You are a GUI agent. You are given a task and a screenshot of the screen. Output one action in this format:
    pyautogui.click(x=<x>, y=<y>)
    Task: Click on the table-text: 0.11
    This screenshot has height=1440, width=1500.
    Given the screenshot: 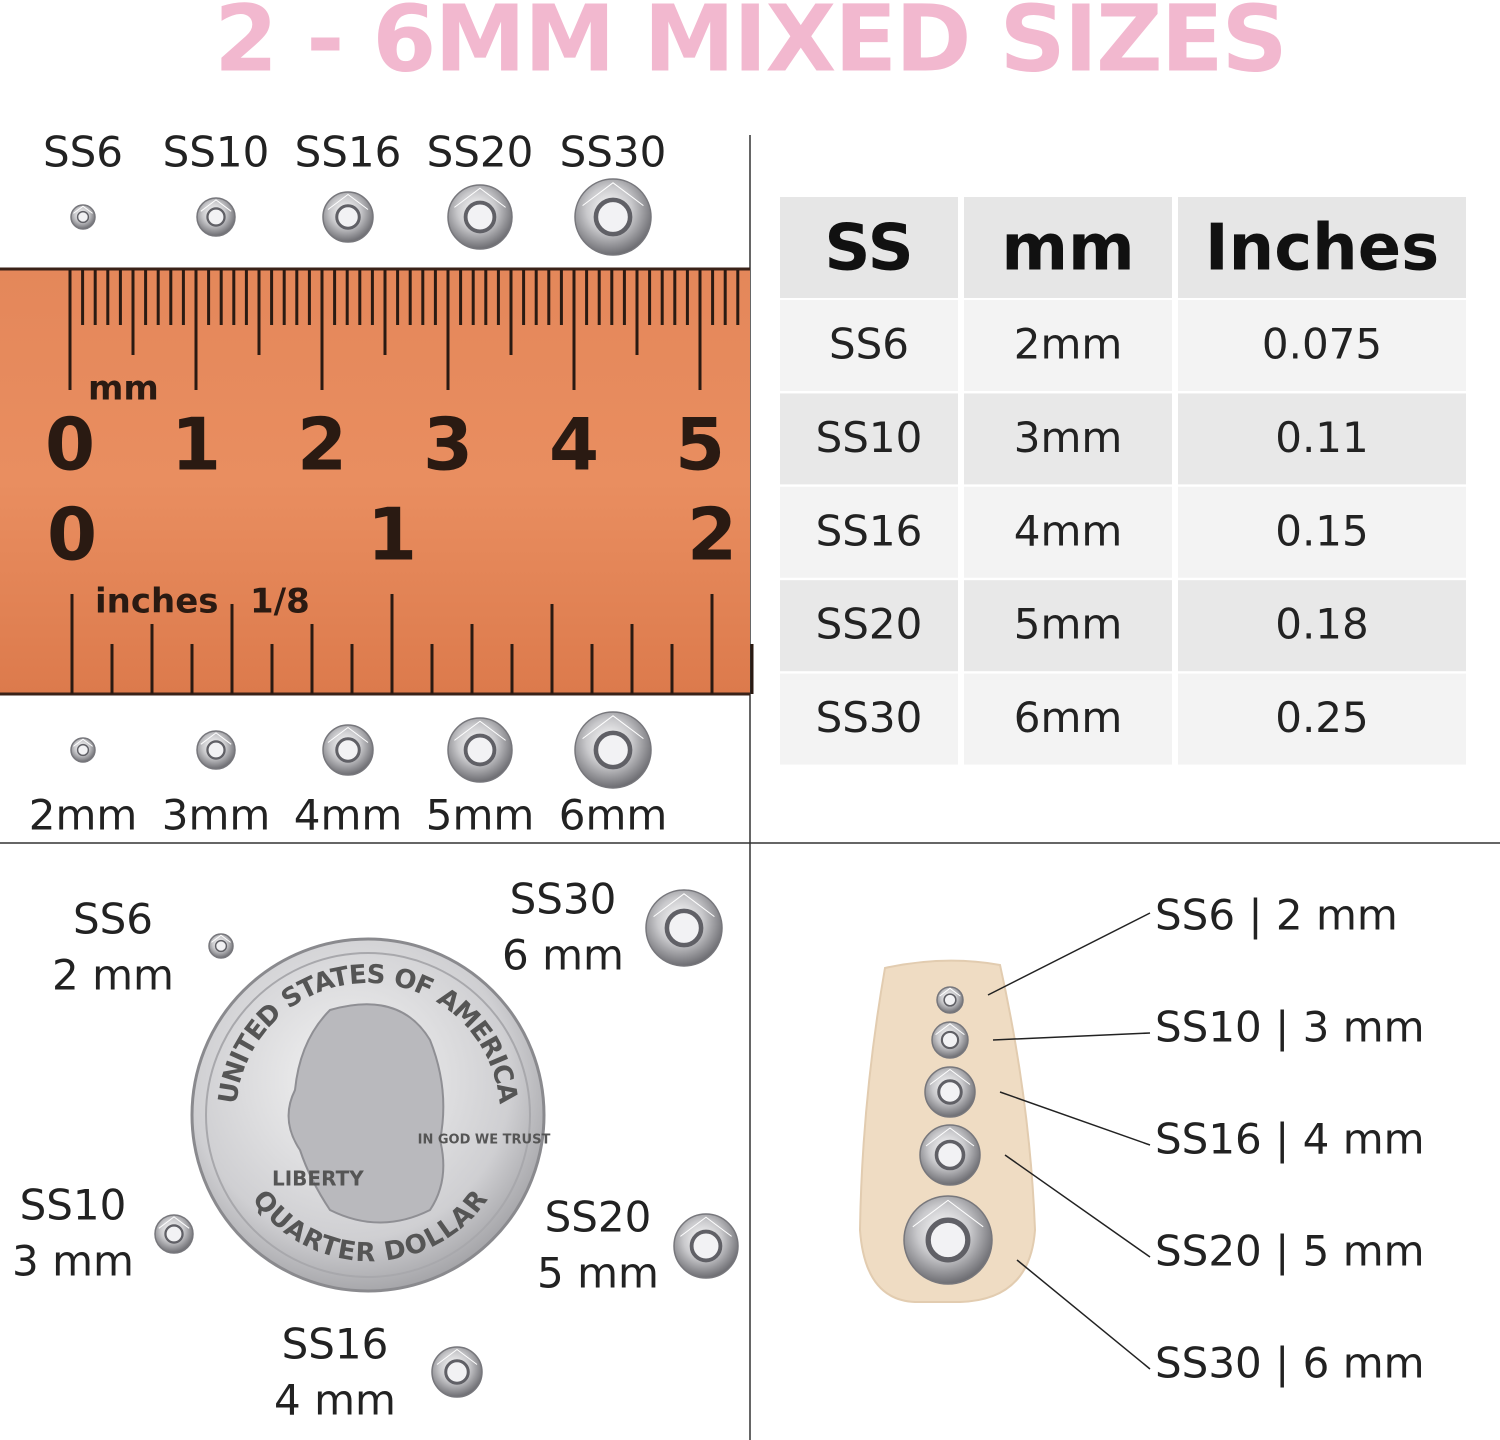 What is the action you would take?
    pyautogui.click(x=1322, y=437)
    